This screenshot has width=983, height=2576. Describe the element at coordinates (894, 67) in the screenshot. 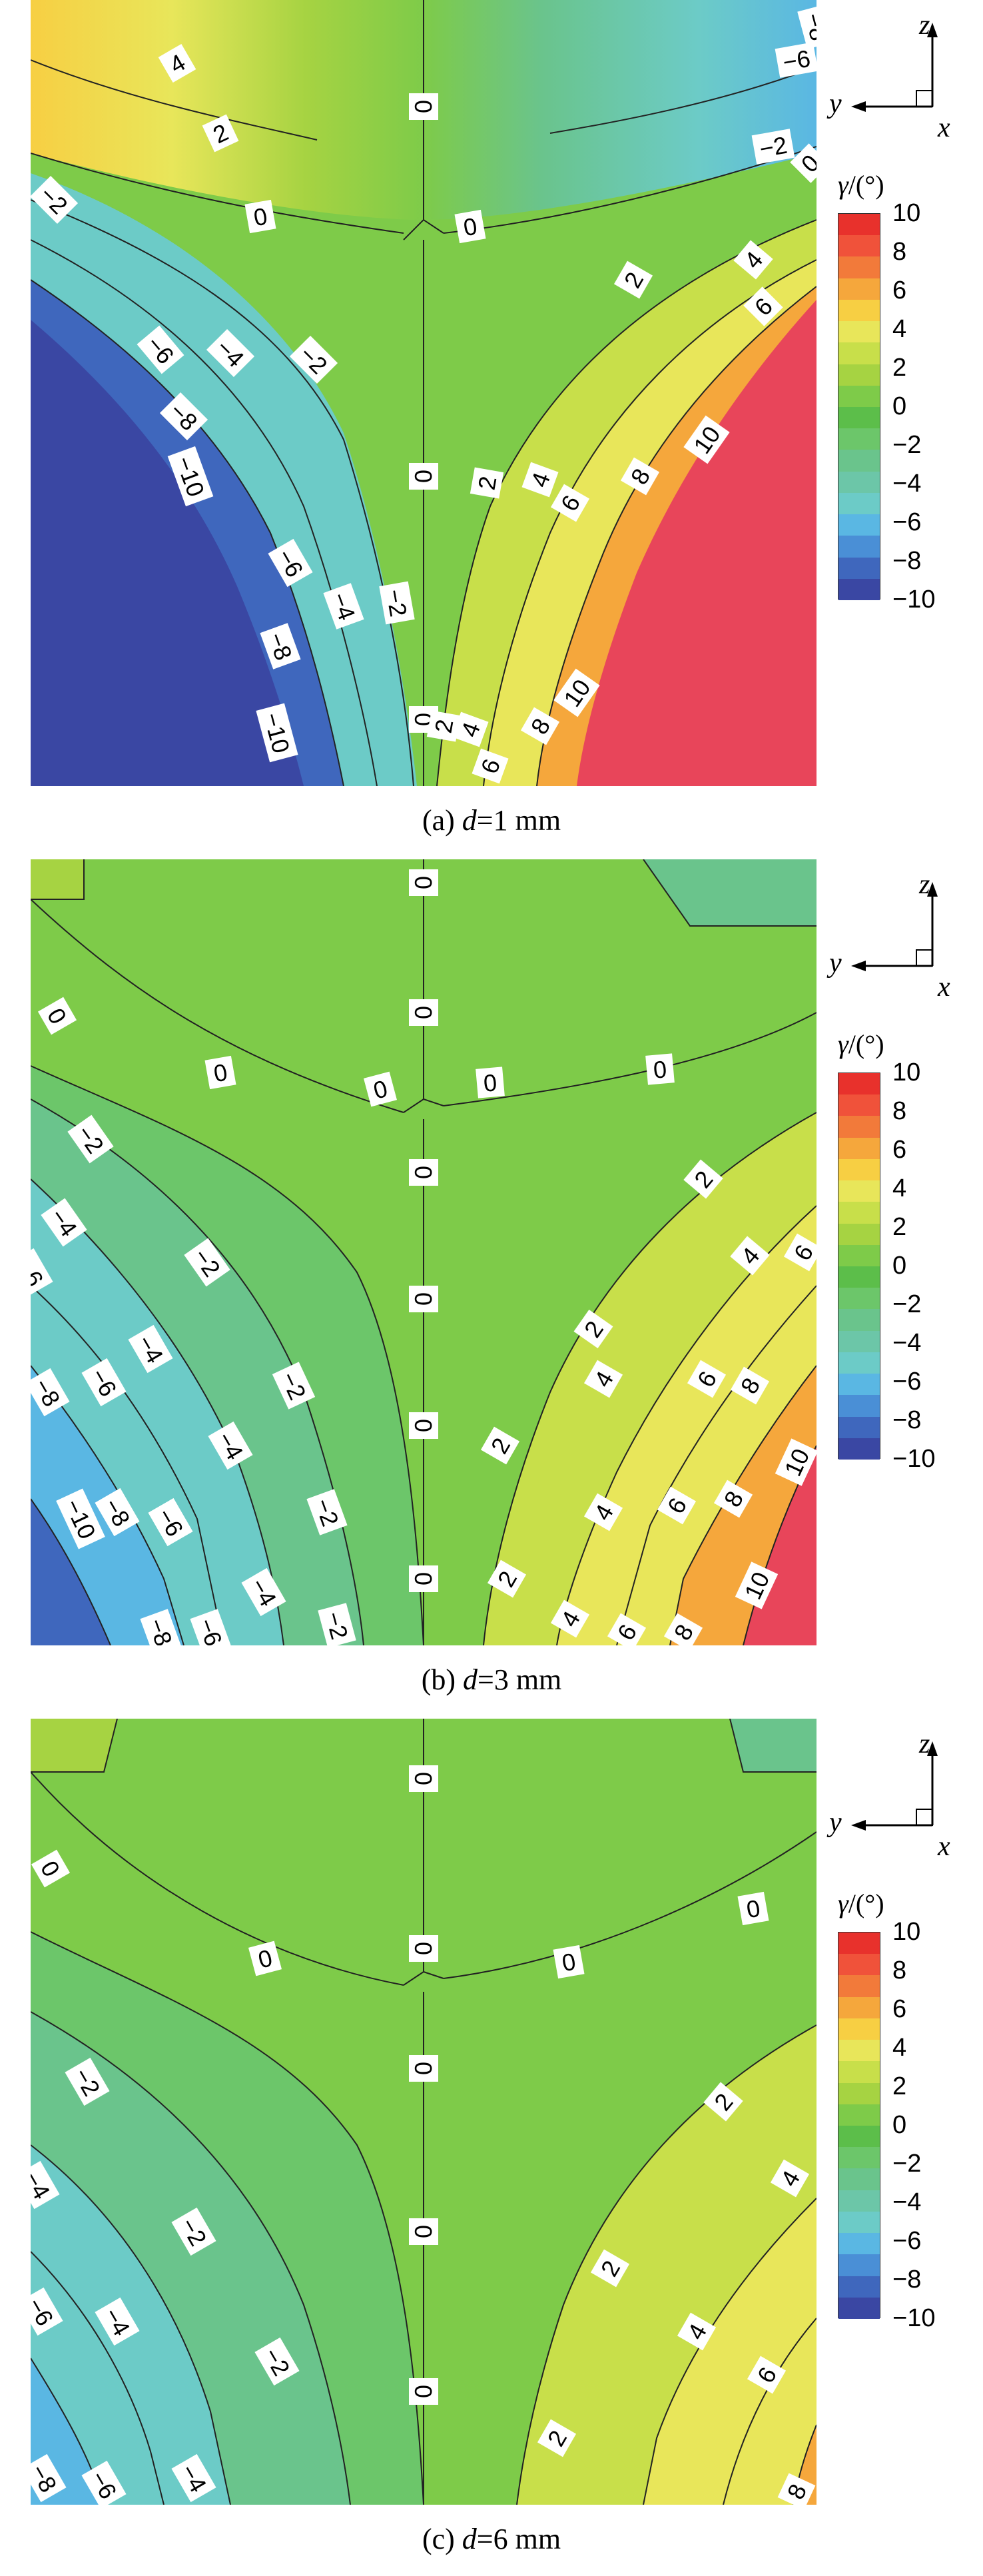

I see `axis-triad-svg` at that location.